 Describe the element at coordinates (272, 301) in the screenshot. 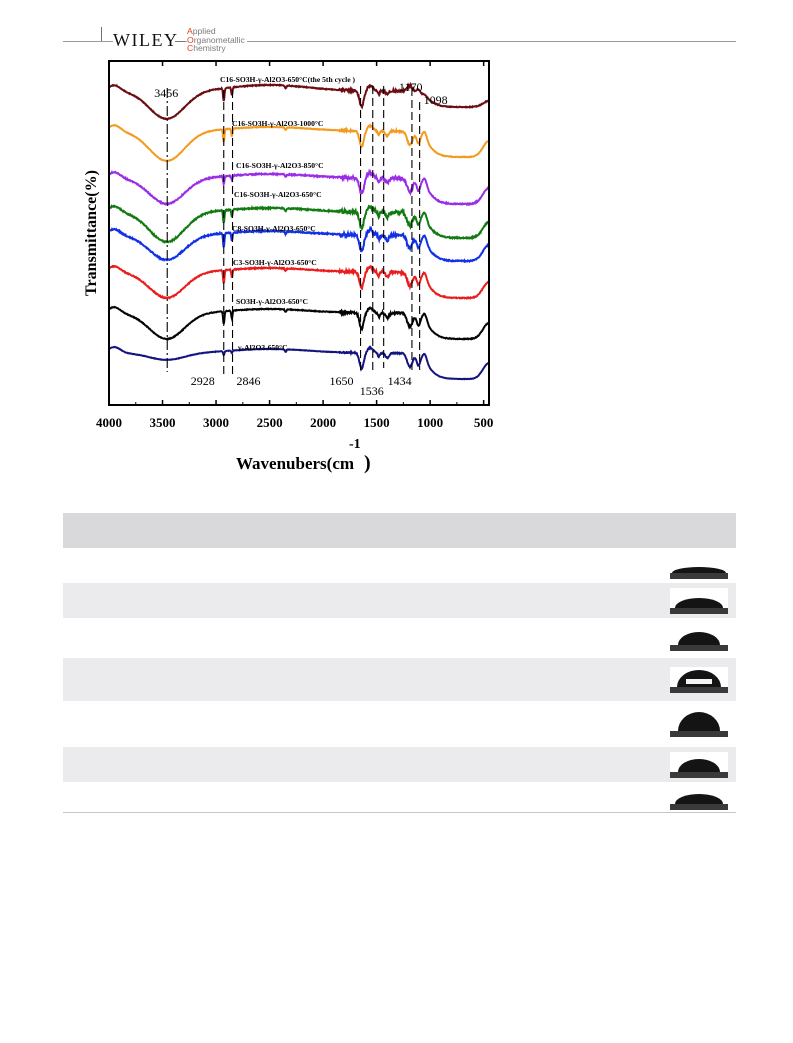

I see `series-label-7: SO3H-γ-Al2O3-650°C` at that location.